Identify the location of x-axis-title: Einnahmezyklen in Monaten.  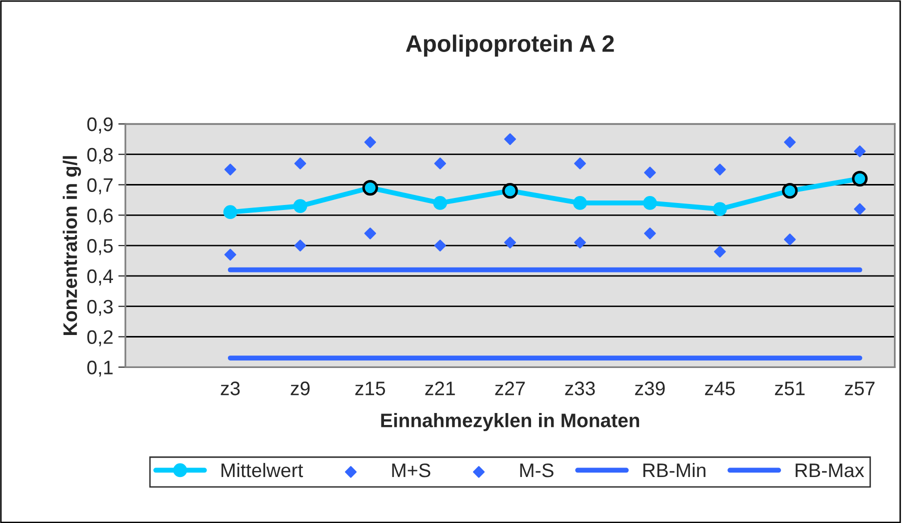
(510, 422).